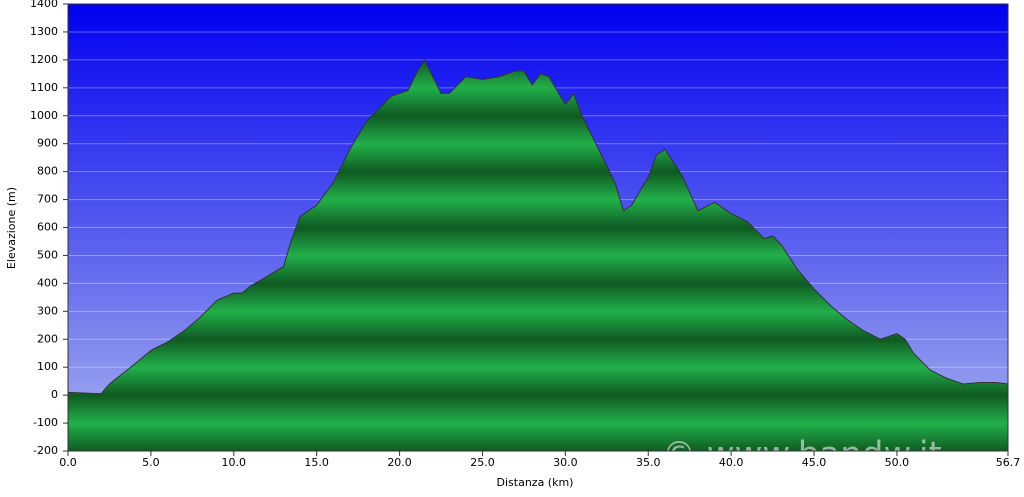 This screenshot has height=497, width=1024. What do you see at coordinates (648, 462) in the screenshot?
I see `x-tick-label: 35.0` at bounding box center [648, 462].